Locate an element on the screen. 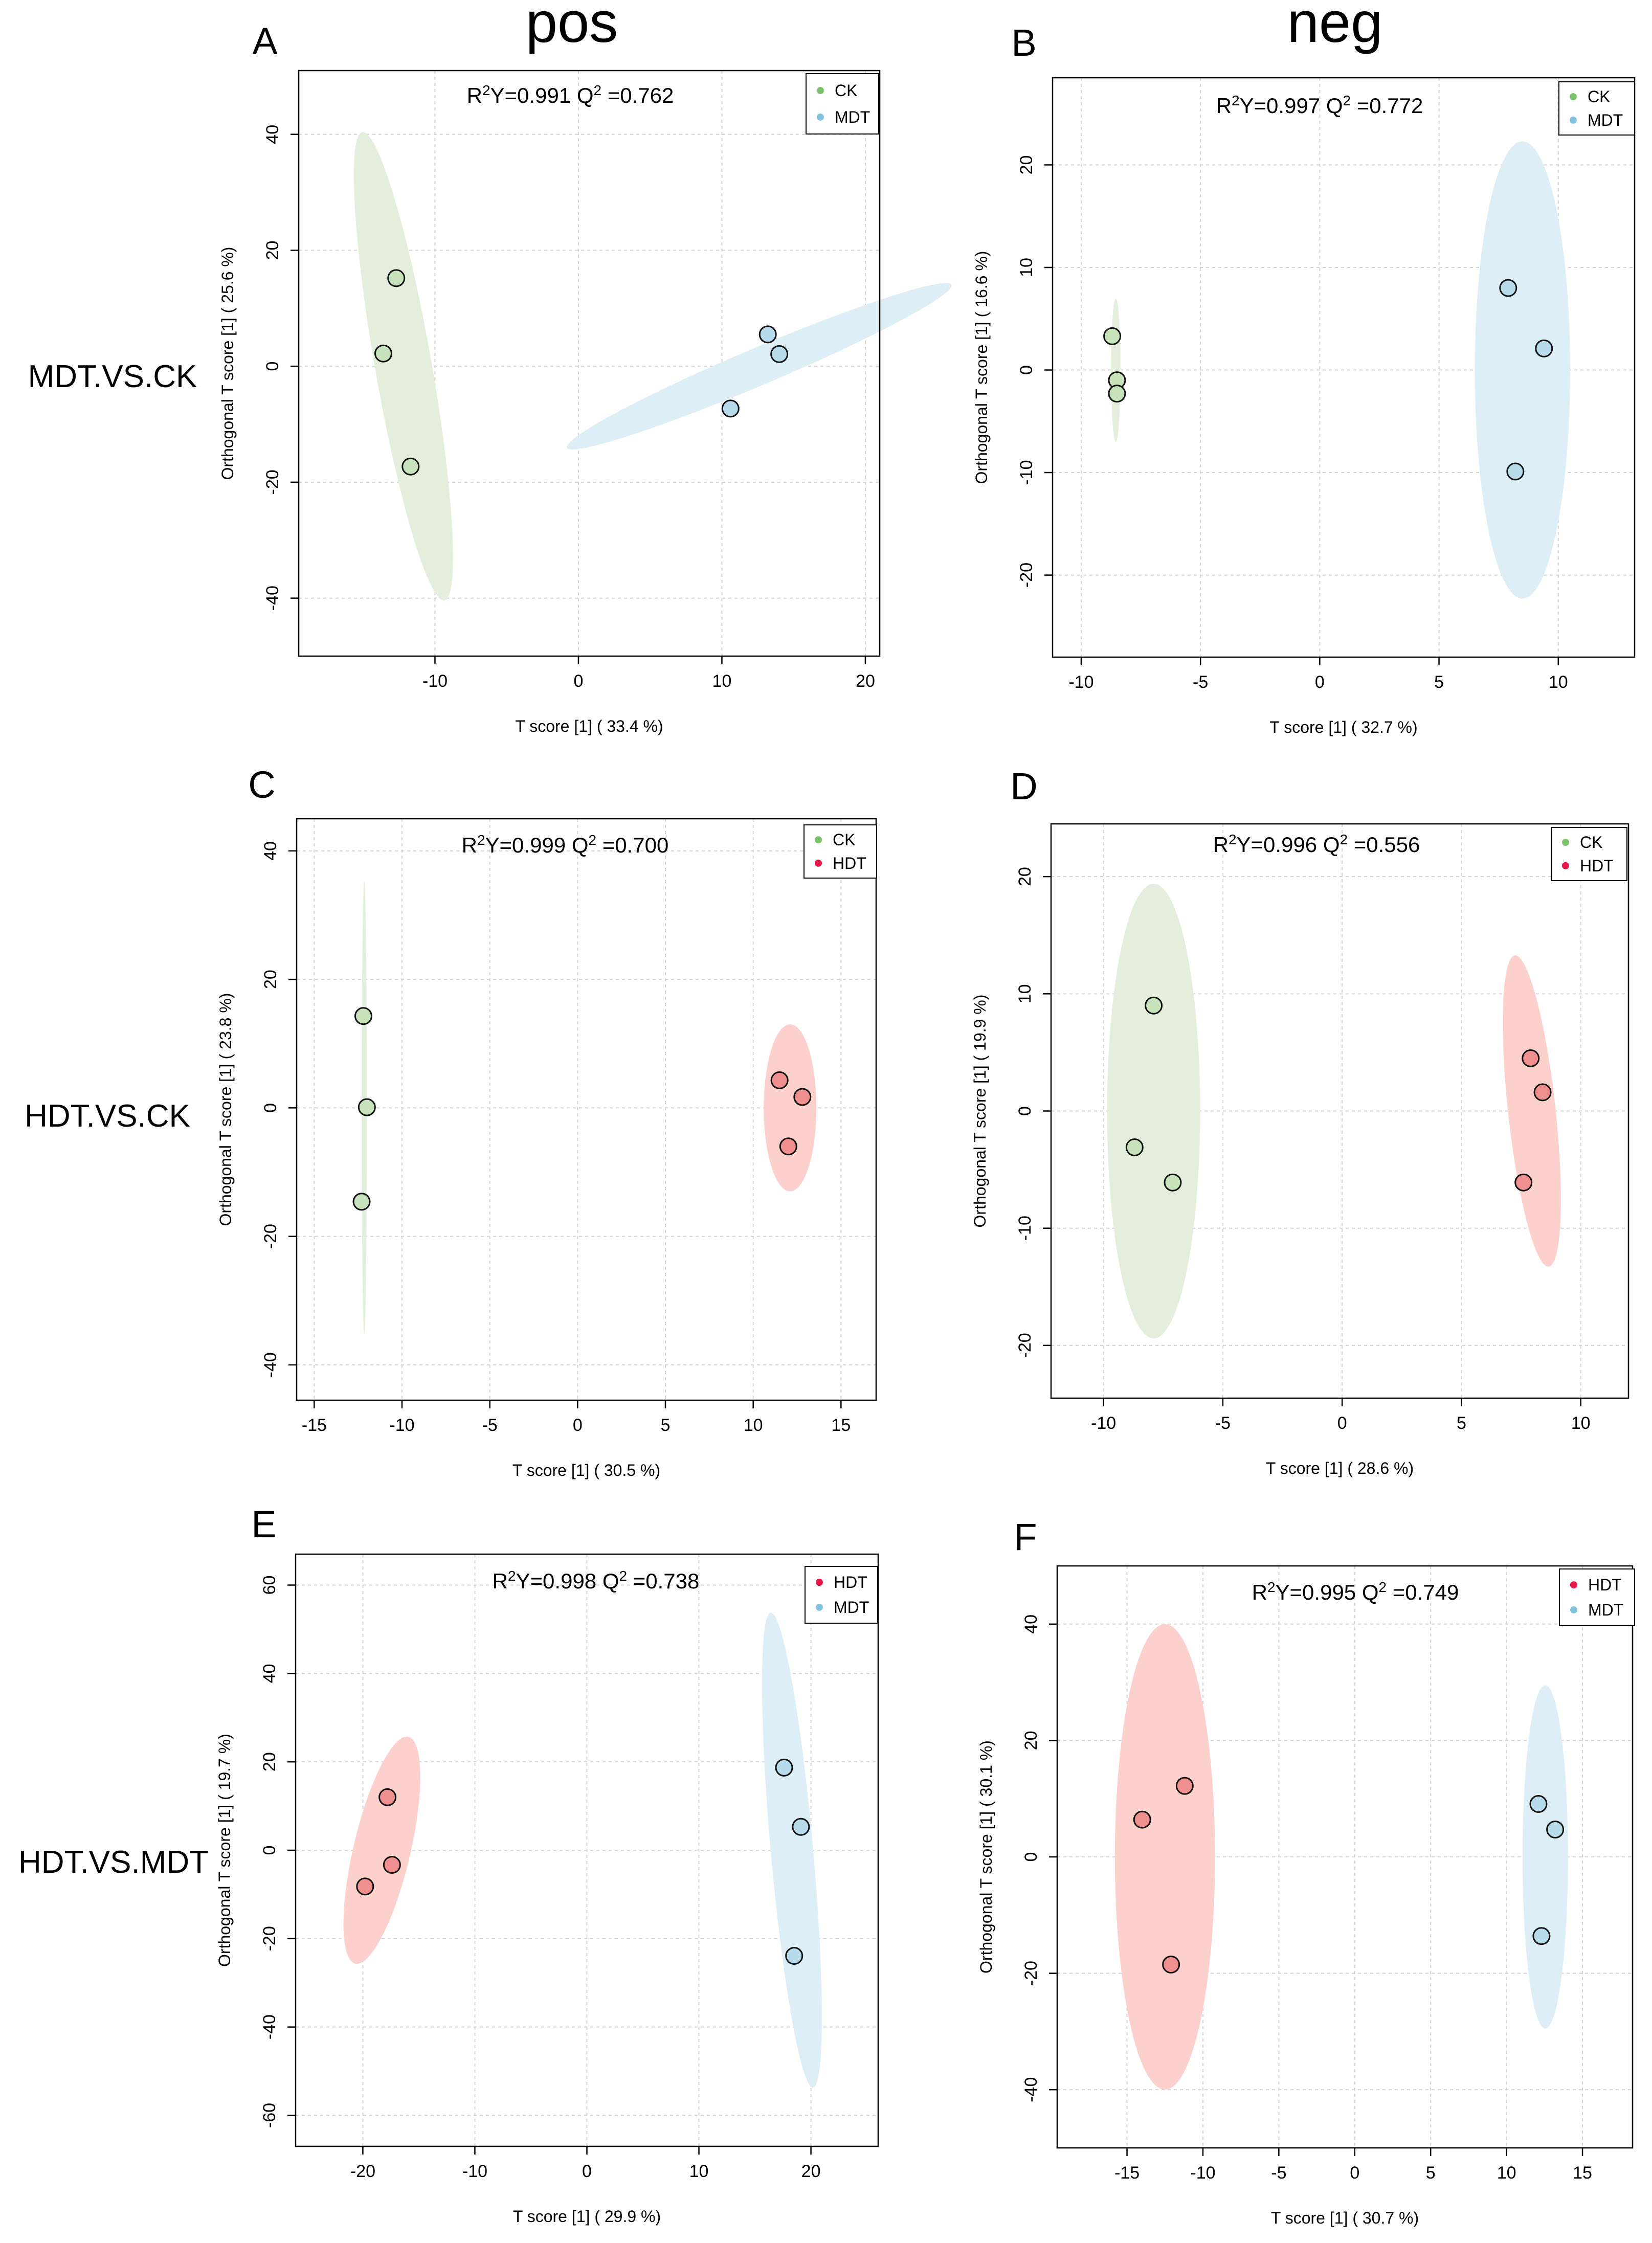 This screenshot has height=2243, width=1652. model-stats-part-d-3: 2 is located at coordinates (1344, 839).